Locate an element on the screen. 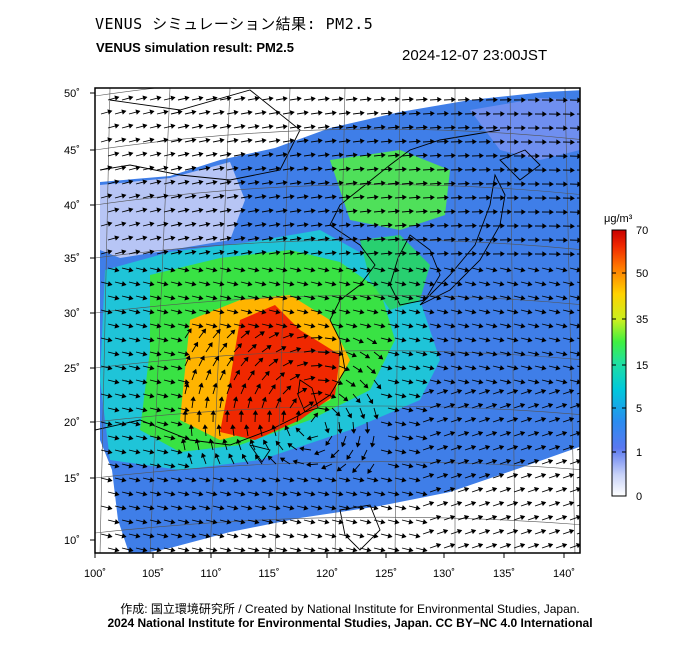 Image resolution: width=700 pixels, height=649 pixels. latitude-label: 30˚ is located at coordinates (72, 314).